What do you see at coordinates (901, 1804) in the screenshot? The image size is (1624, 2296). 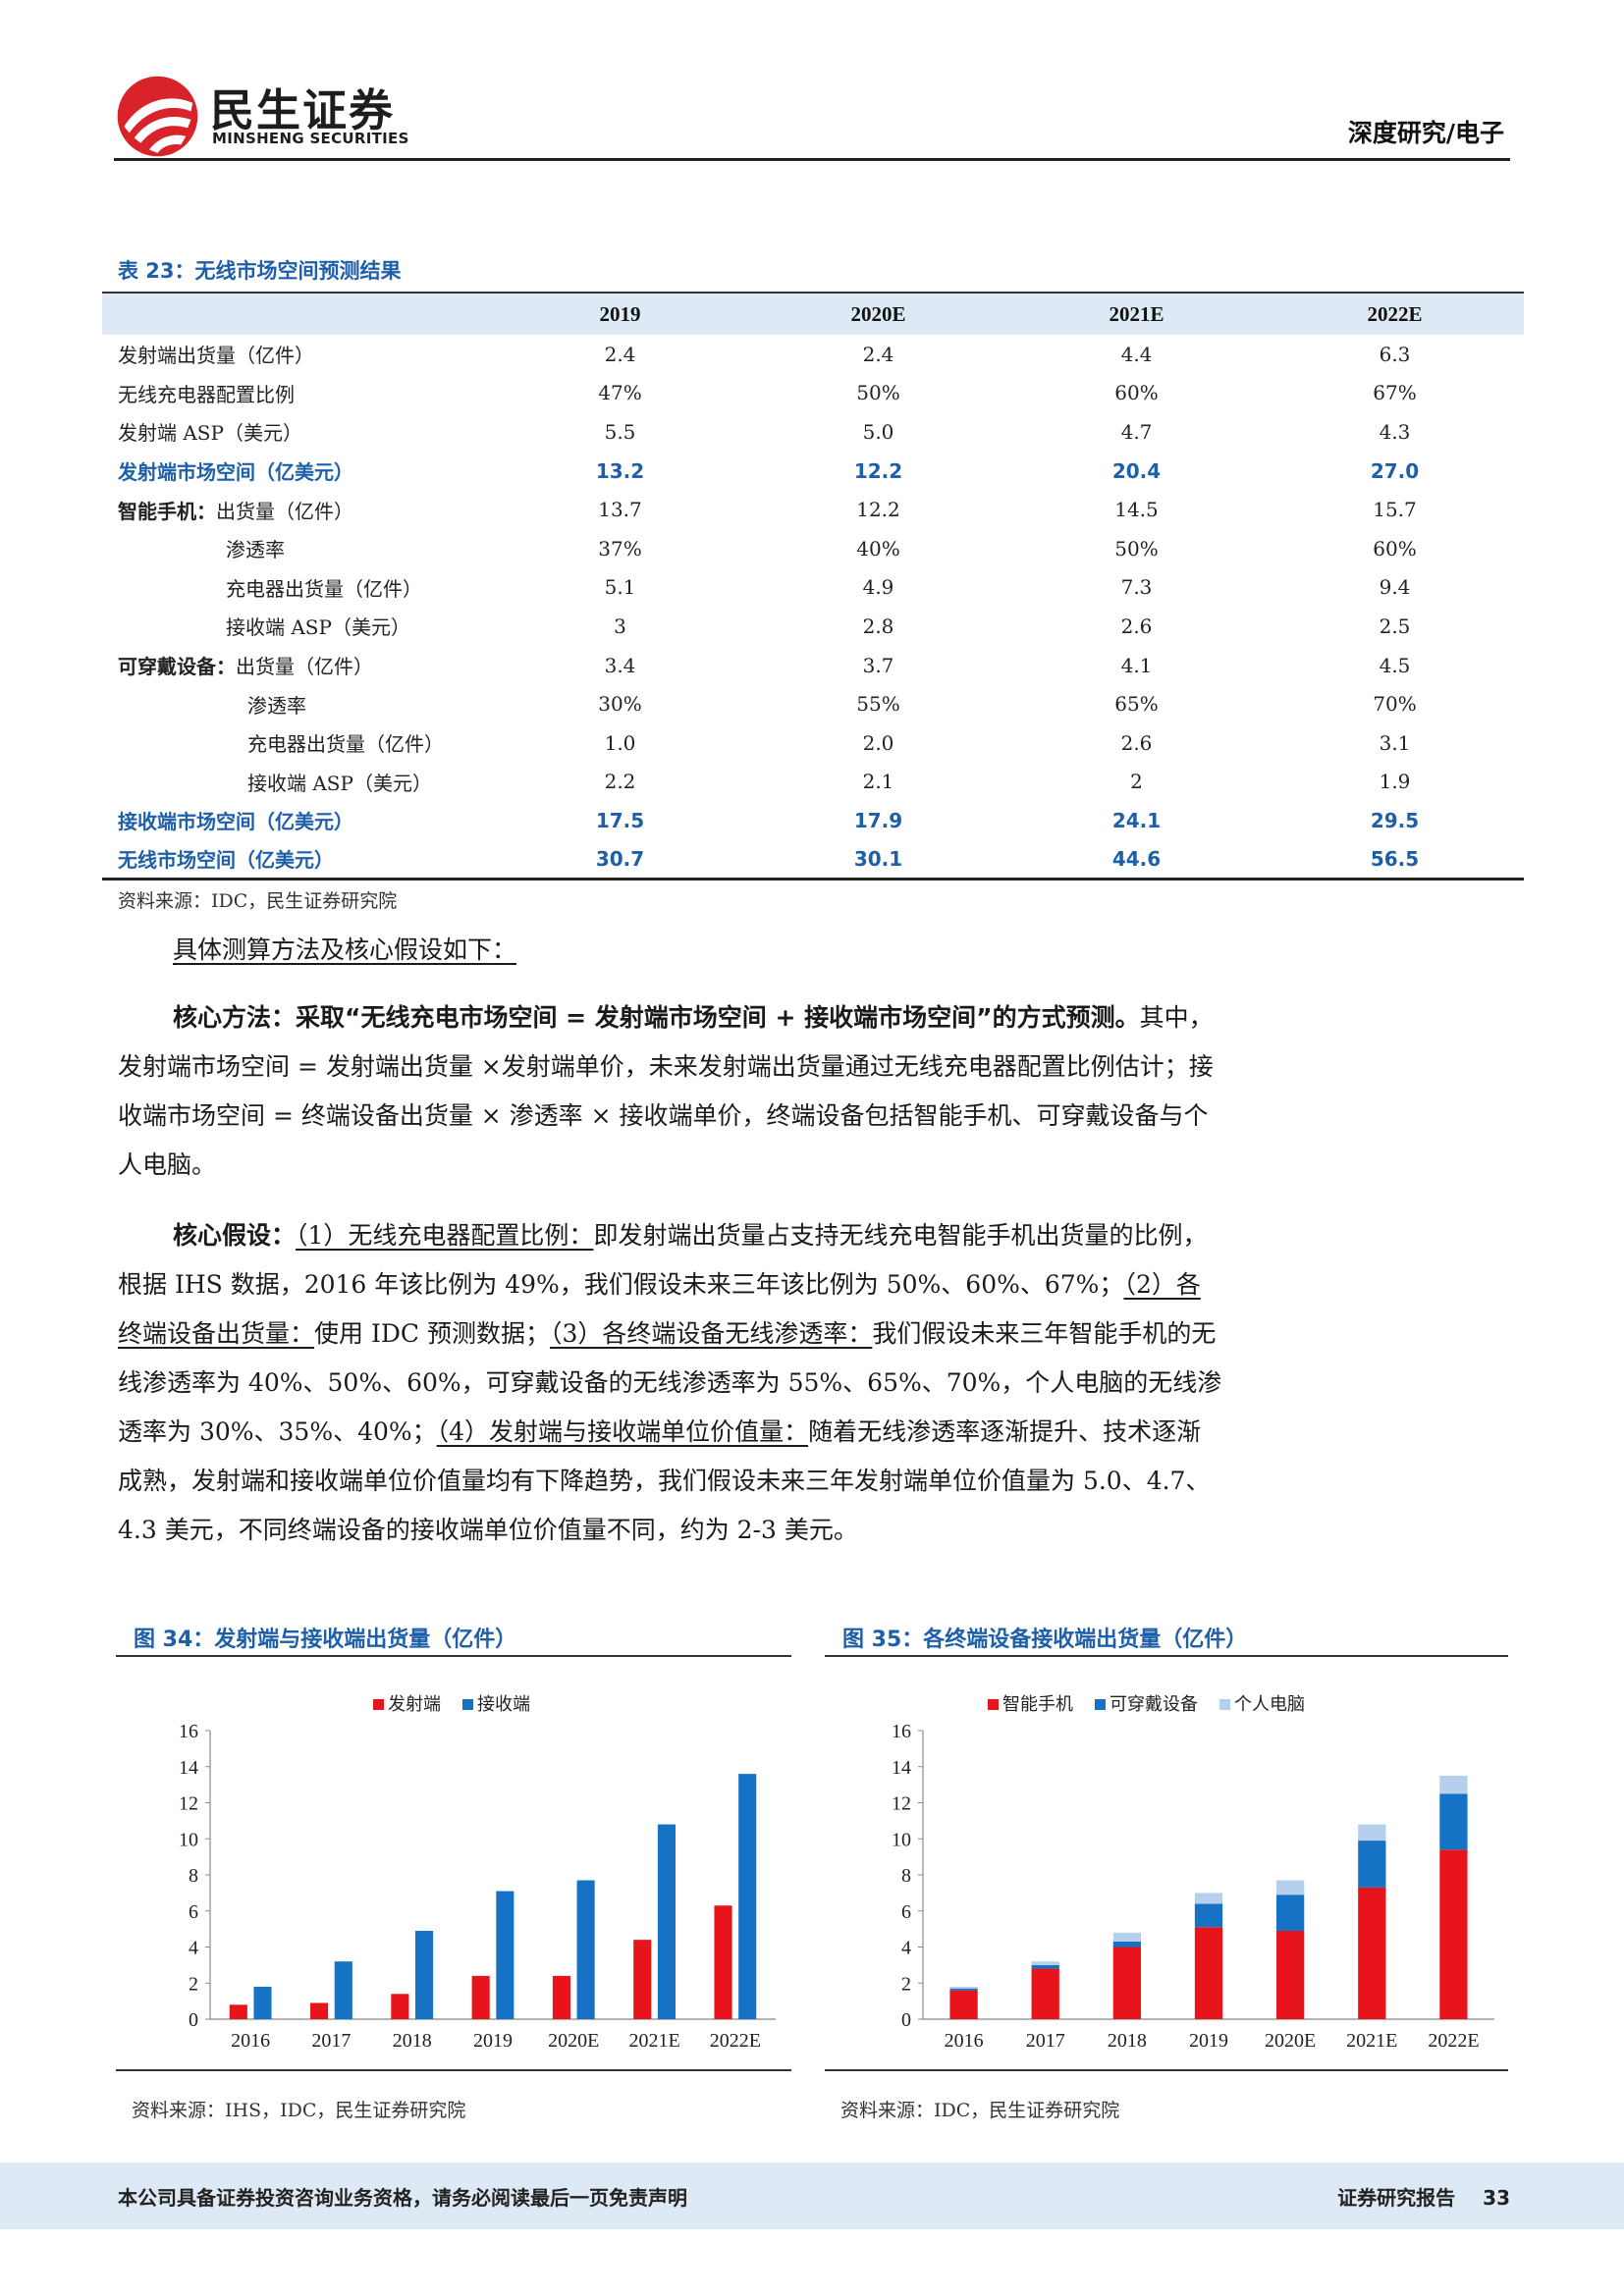 I see `y-tick-label: 12` at bounding box center [901, 1804].